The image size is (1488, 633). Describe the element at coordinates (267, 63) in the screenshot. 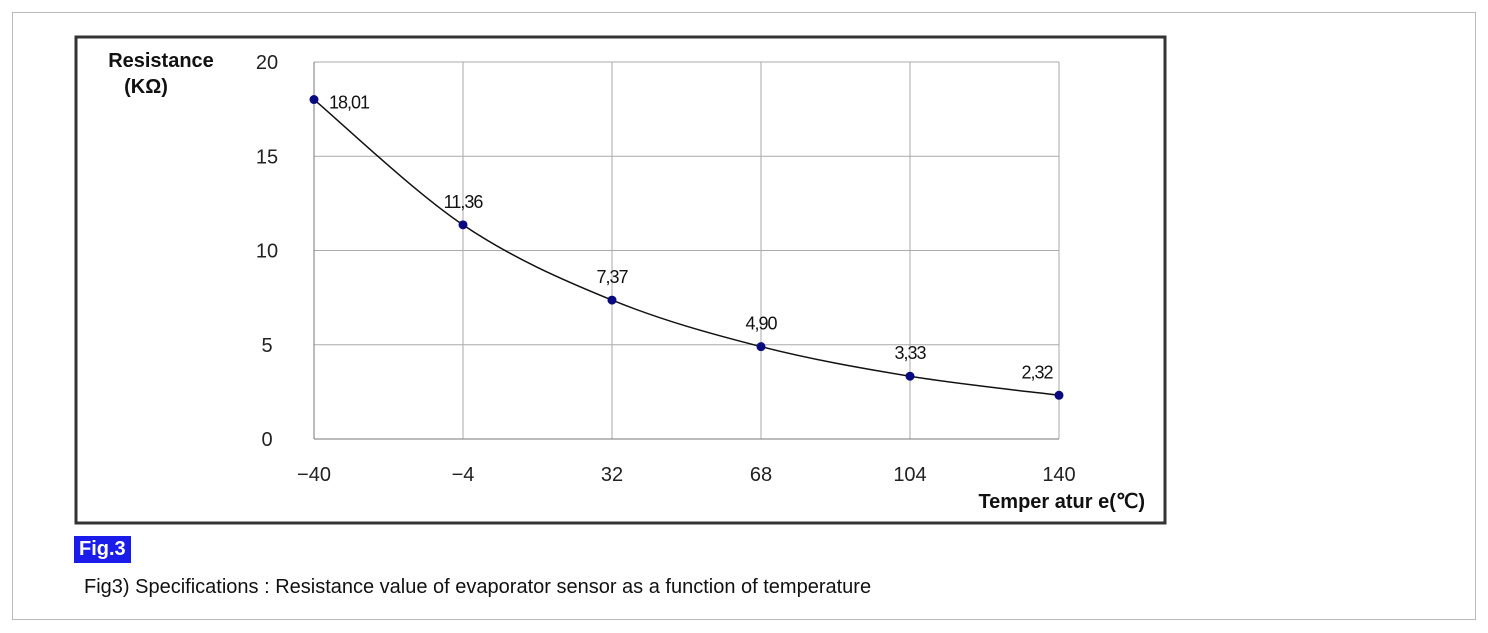

I see `y-tick-label: 20` at that location.